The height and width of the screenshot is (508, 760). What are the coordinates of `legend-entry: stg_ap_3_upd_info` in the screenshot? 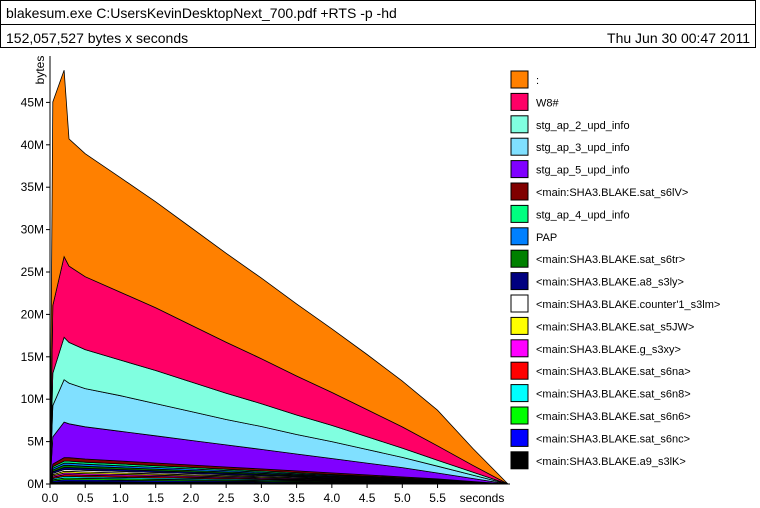 It's located at (570, 146).